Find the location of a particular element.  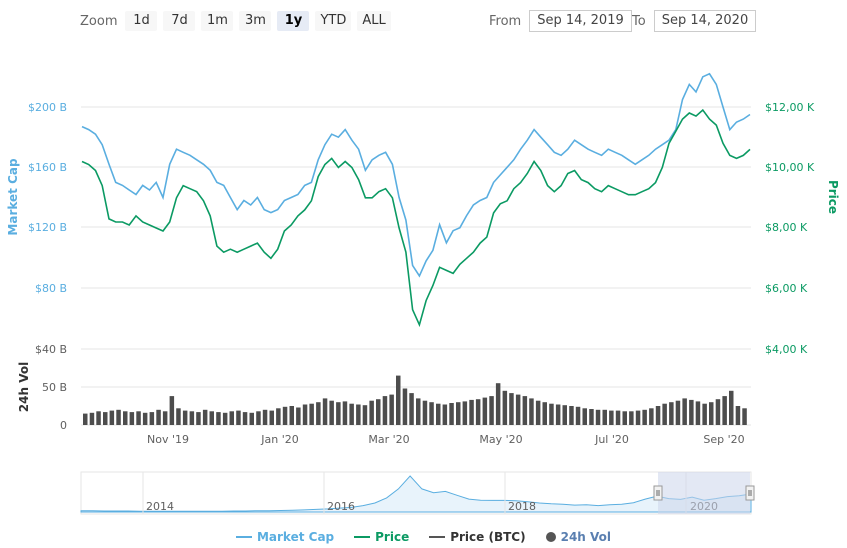

vol-tick-40: $40 B is located at coordinates (51, 349).